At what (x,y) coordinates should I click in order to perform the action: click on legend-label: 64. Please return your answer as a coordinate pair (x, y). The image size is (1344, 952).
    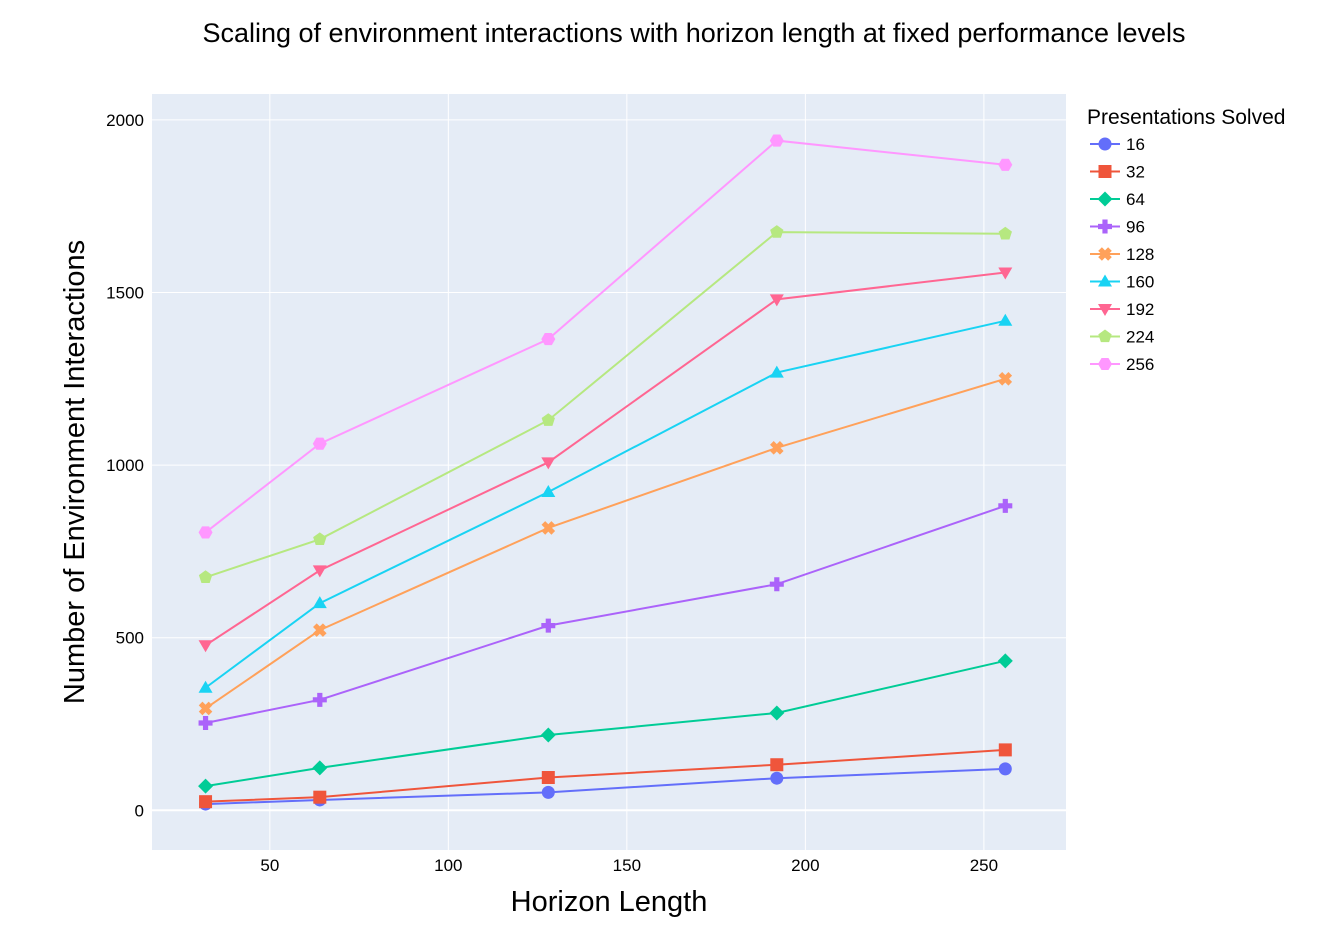
    Looking at the image, I should click on (1135, 199).